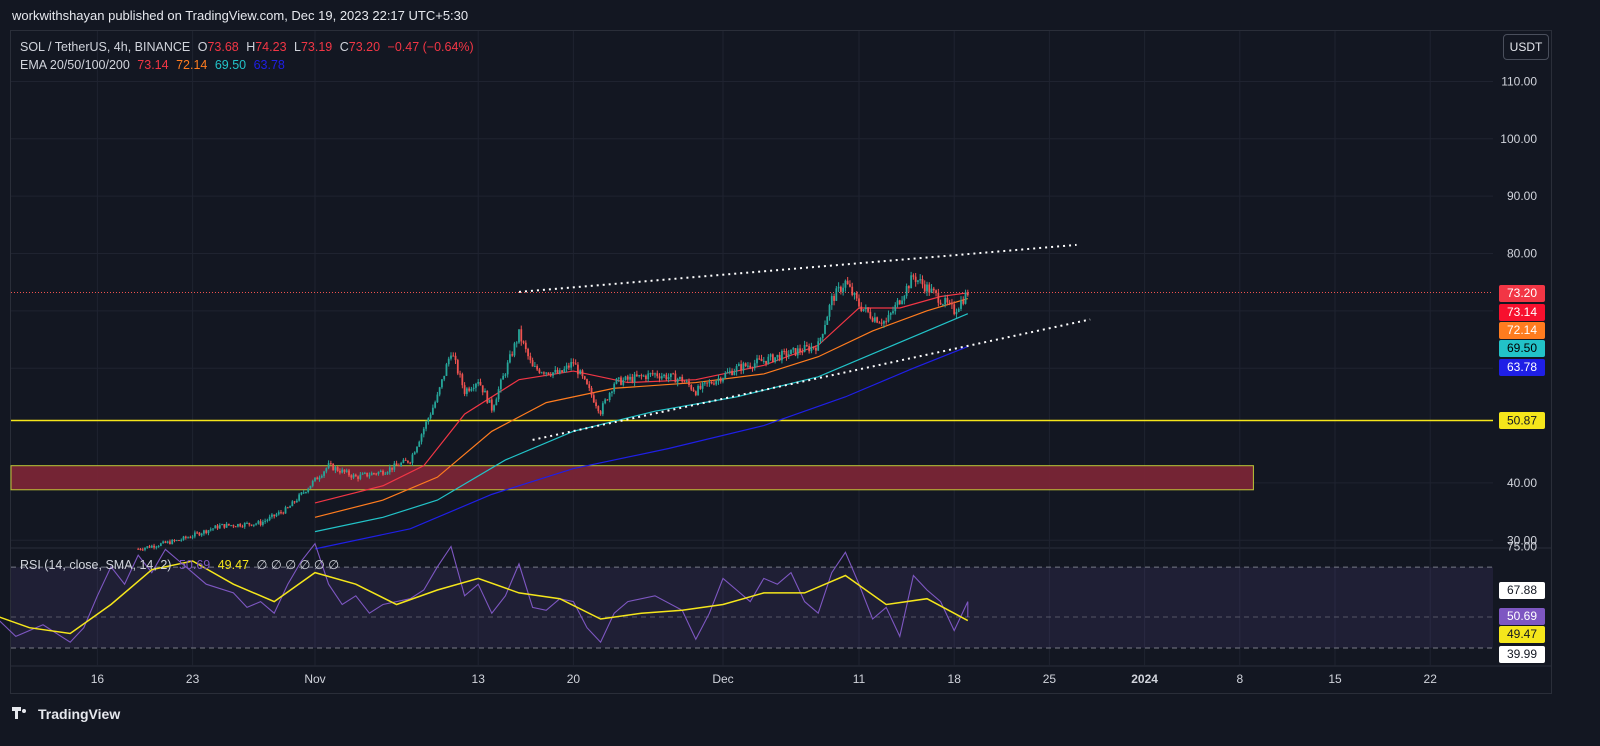 This screenshot has height=746, width=1600. What do you see at coordinates (1522, 421) in the screenshot?
I see `support-price-label: 50.87` at bounding box center [1522, 421].